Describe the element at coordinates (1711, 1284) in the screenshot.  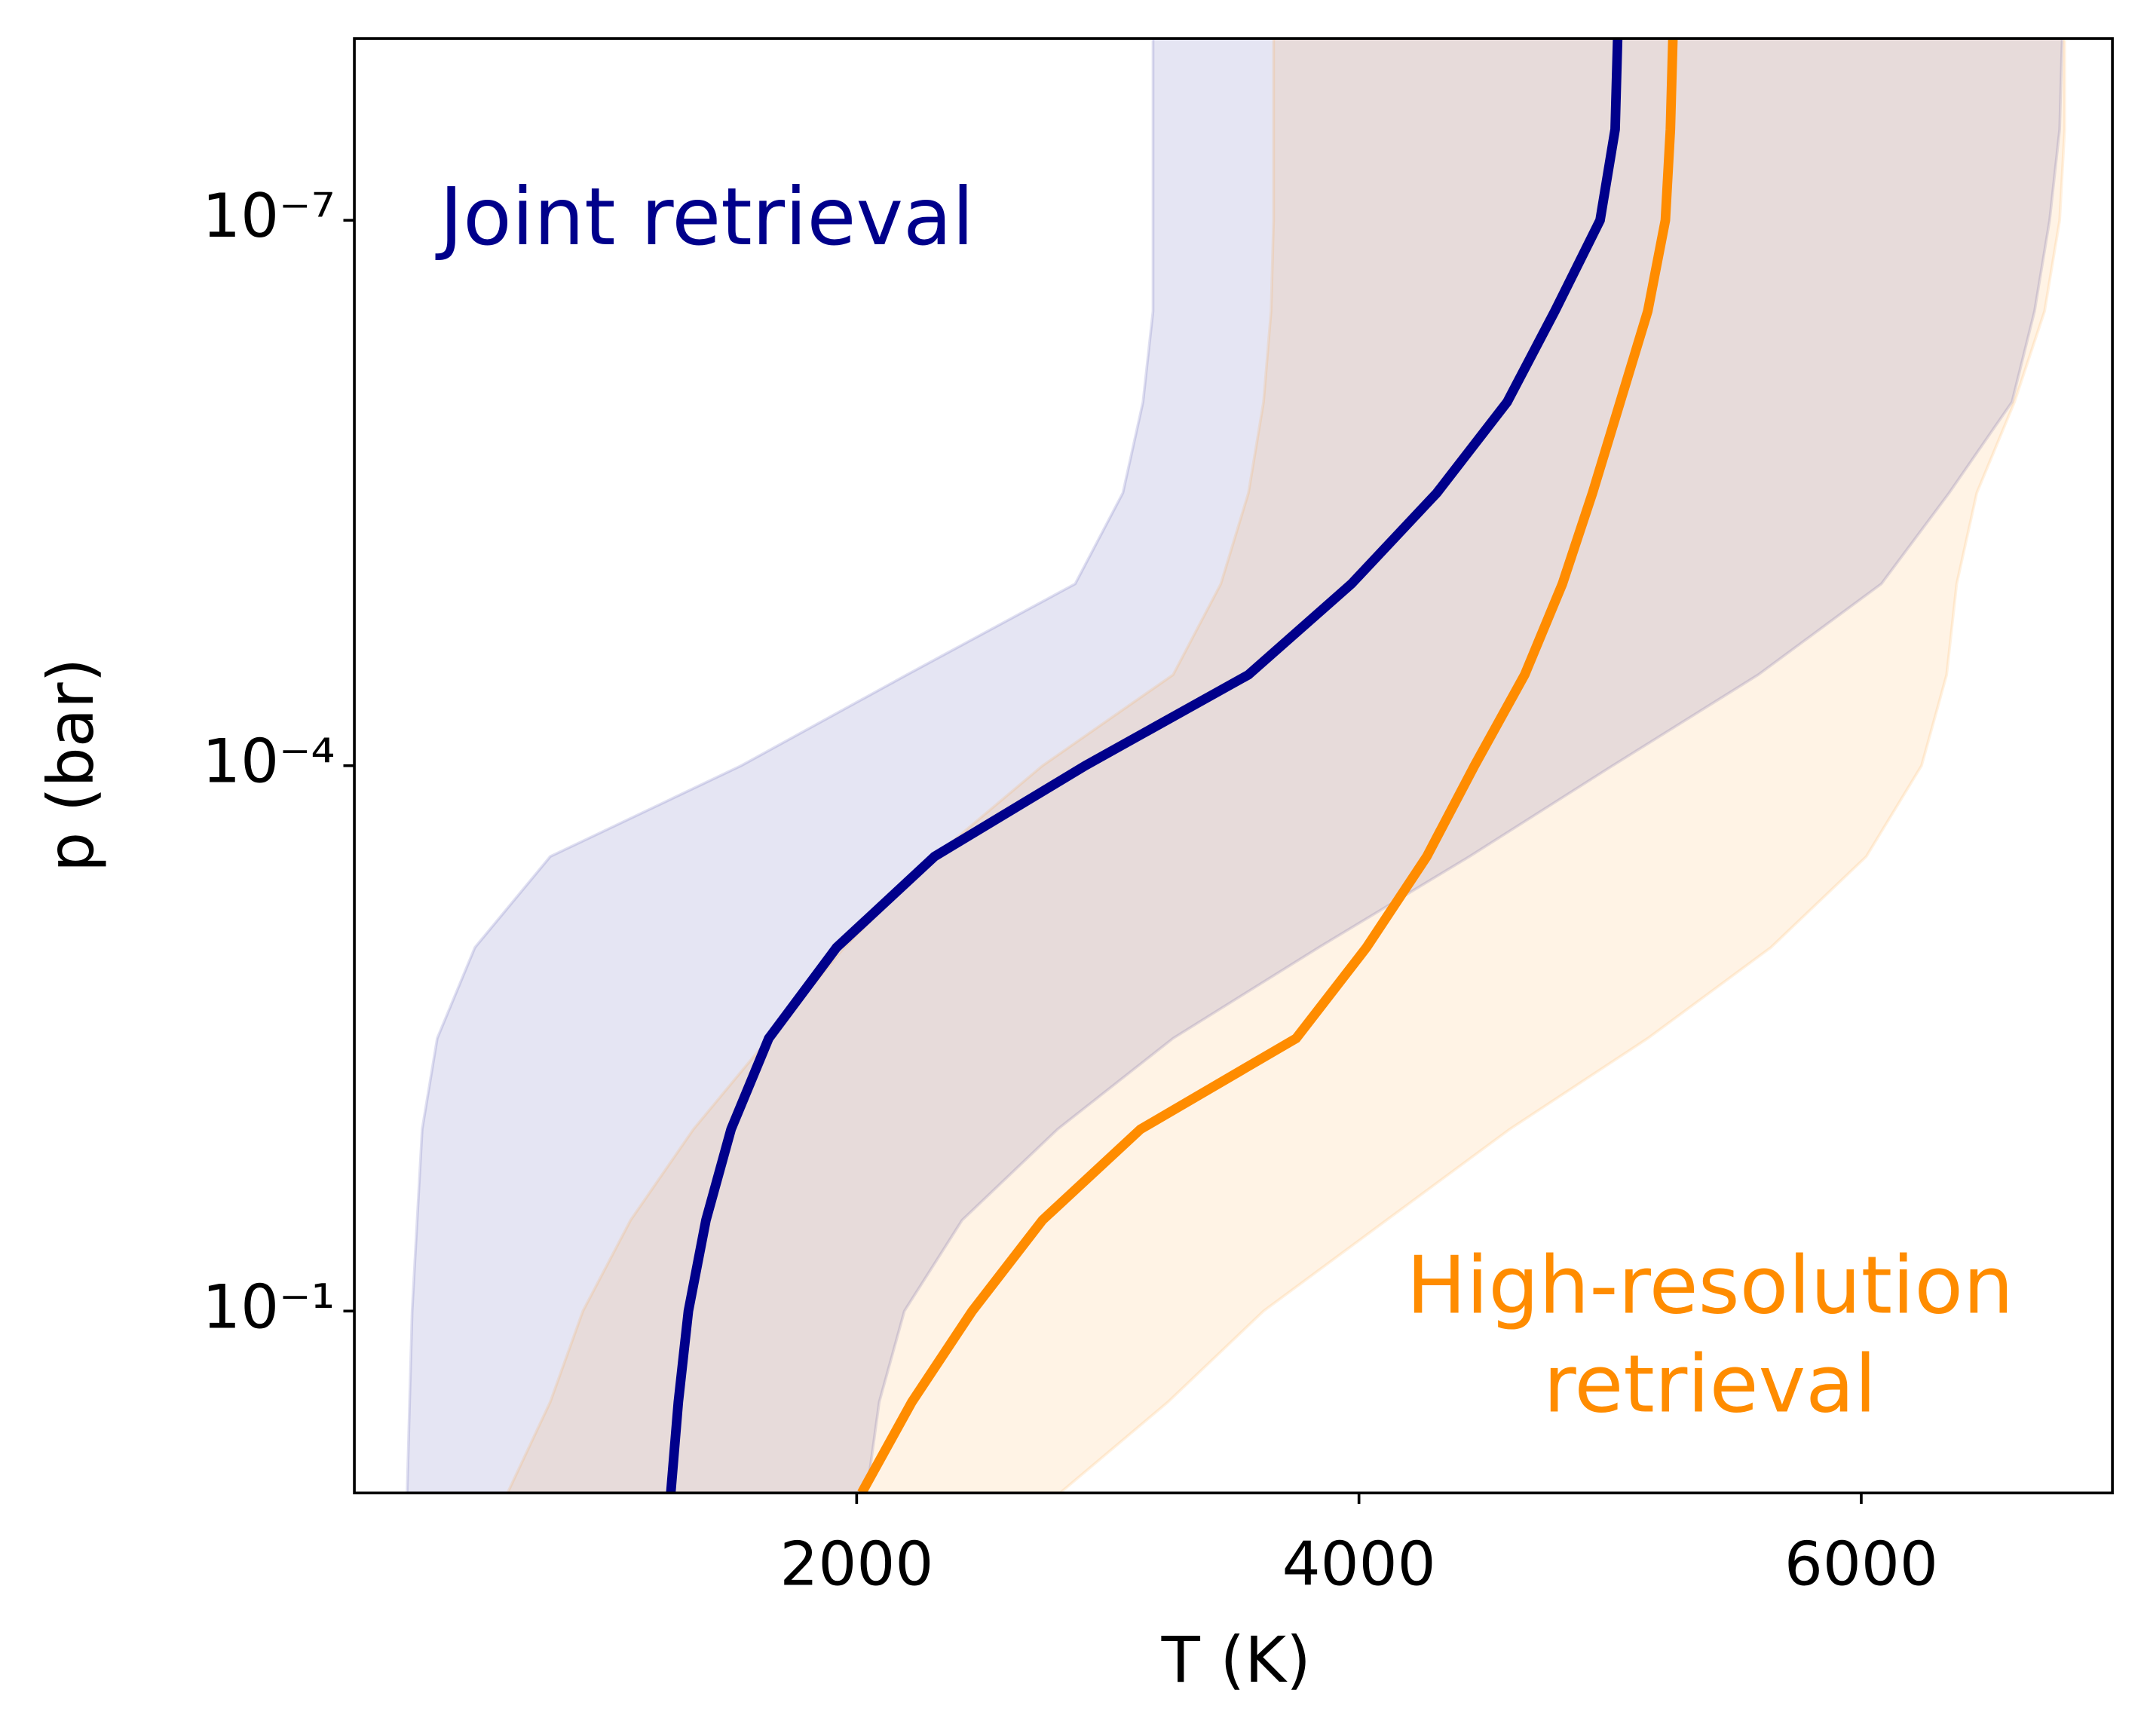
I see `series-annotation: High-resolution` at that location.